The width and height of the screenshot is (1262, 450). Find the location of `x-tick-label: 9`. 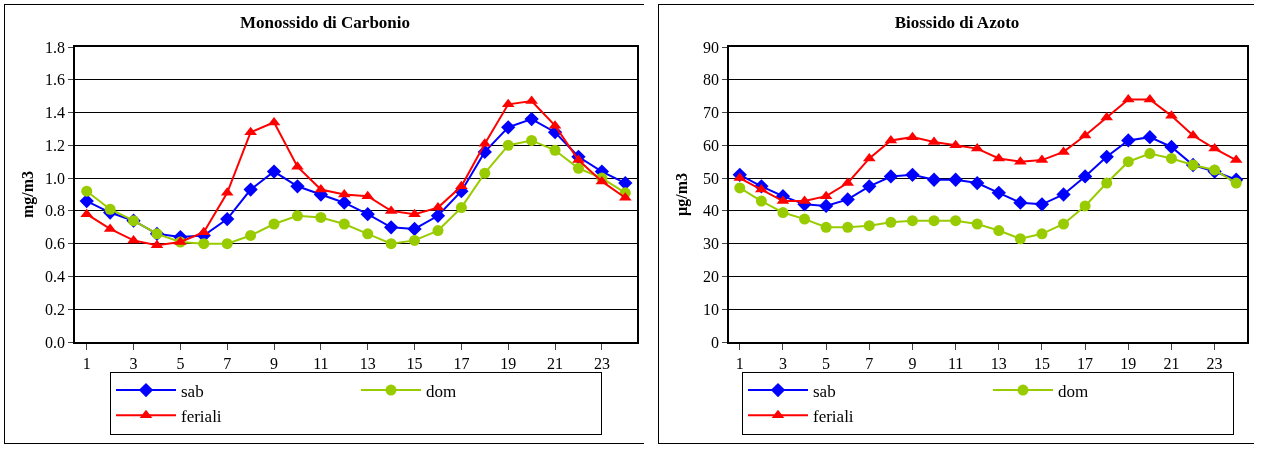

x-tick-label: 9 is located at coordinates (274, 363).